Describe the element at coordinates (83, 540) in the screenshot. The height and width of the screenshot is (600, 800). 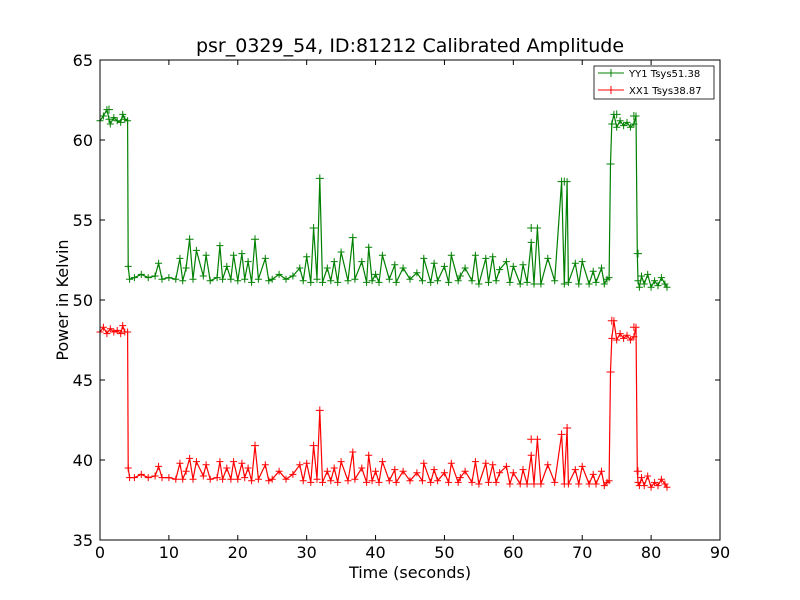
I see `y-tick-label: 35` at that location.